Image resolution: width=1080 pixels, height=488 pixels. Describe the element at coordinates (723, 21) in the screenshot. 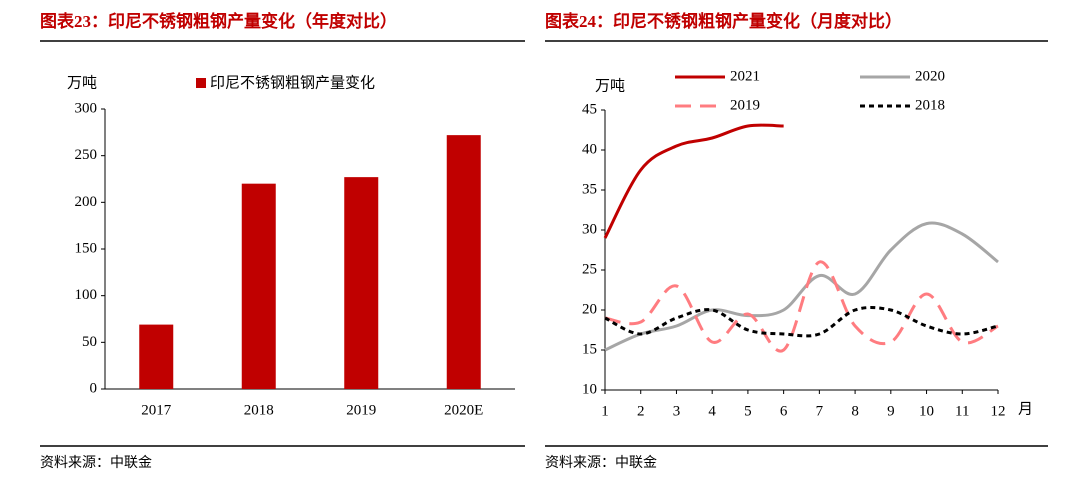

I see `chart-title: 图表24：印尼不锈钢粗钢产量变化（月度对比）` at that location.